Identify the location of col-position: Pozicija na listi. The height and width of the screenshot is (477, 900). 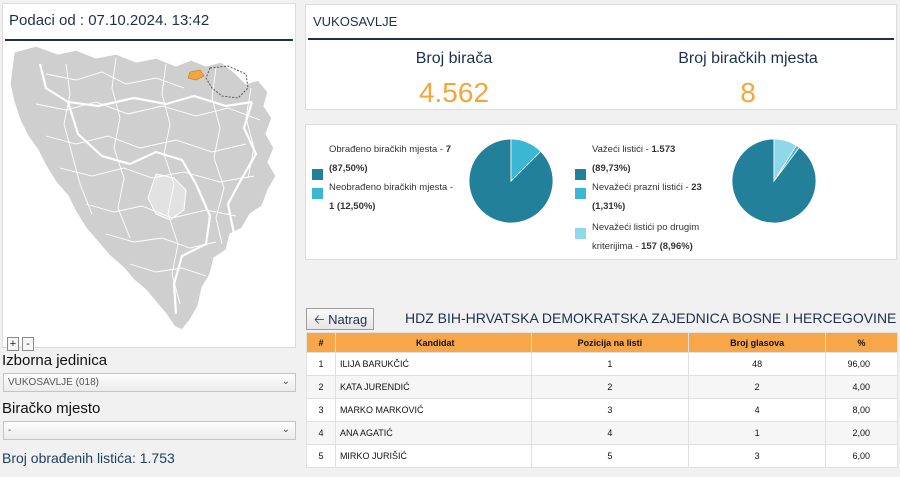
(610, 342).